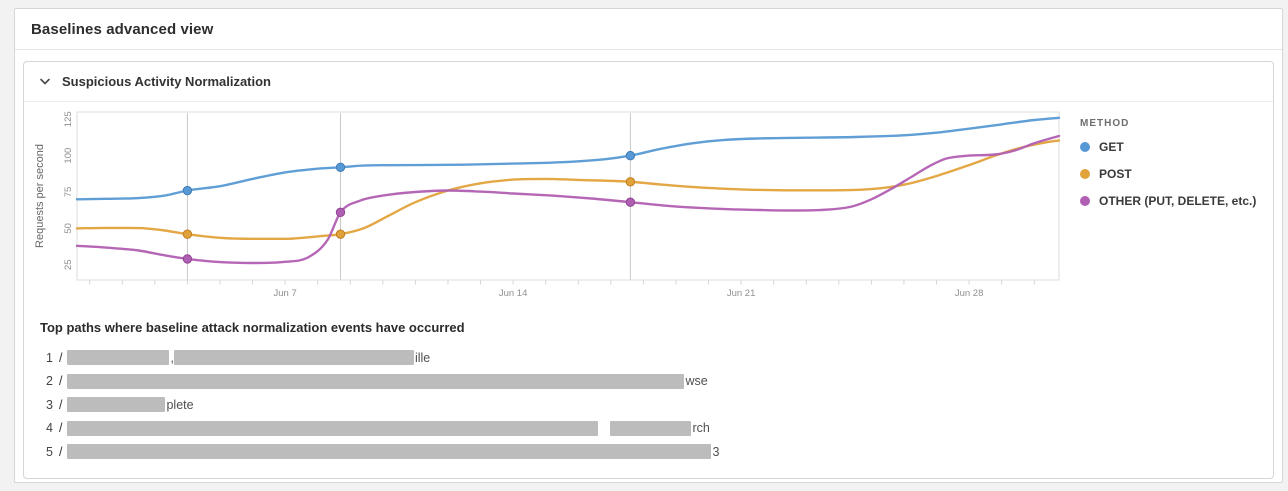  What do you see at coordinates (1105, 123) in the screenshot?
I see `legend-title: METHOD` at bounding box center [1105, 123].